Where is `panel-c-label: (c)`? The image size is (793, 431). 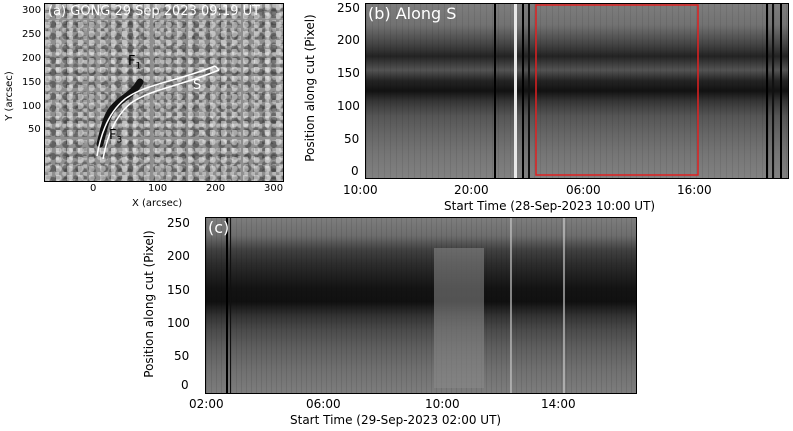 panel-c-label: (c) is located at coordinates (219, 227).